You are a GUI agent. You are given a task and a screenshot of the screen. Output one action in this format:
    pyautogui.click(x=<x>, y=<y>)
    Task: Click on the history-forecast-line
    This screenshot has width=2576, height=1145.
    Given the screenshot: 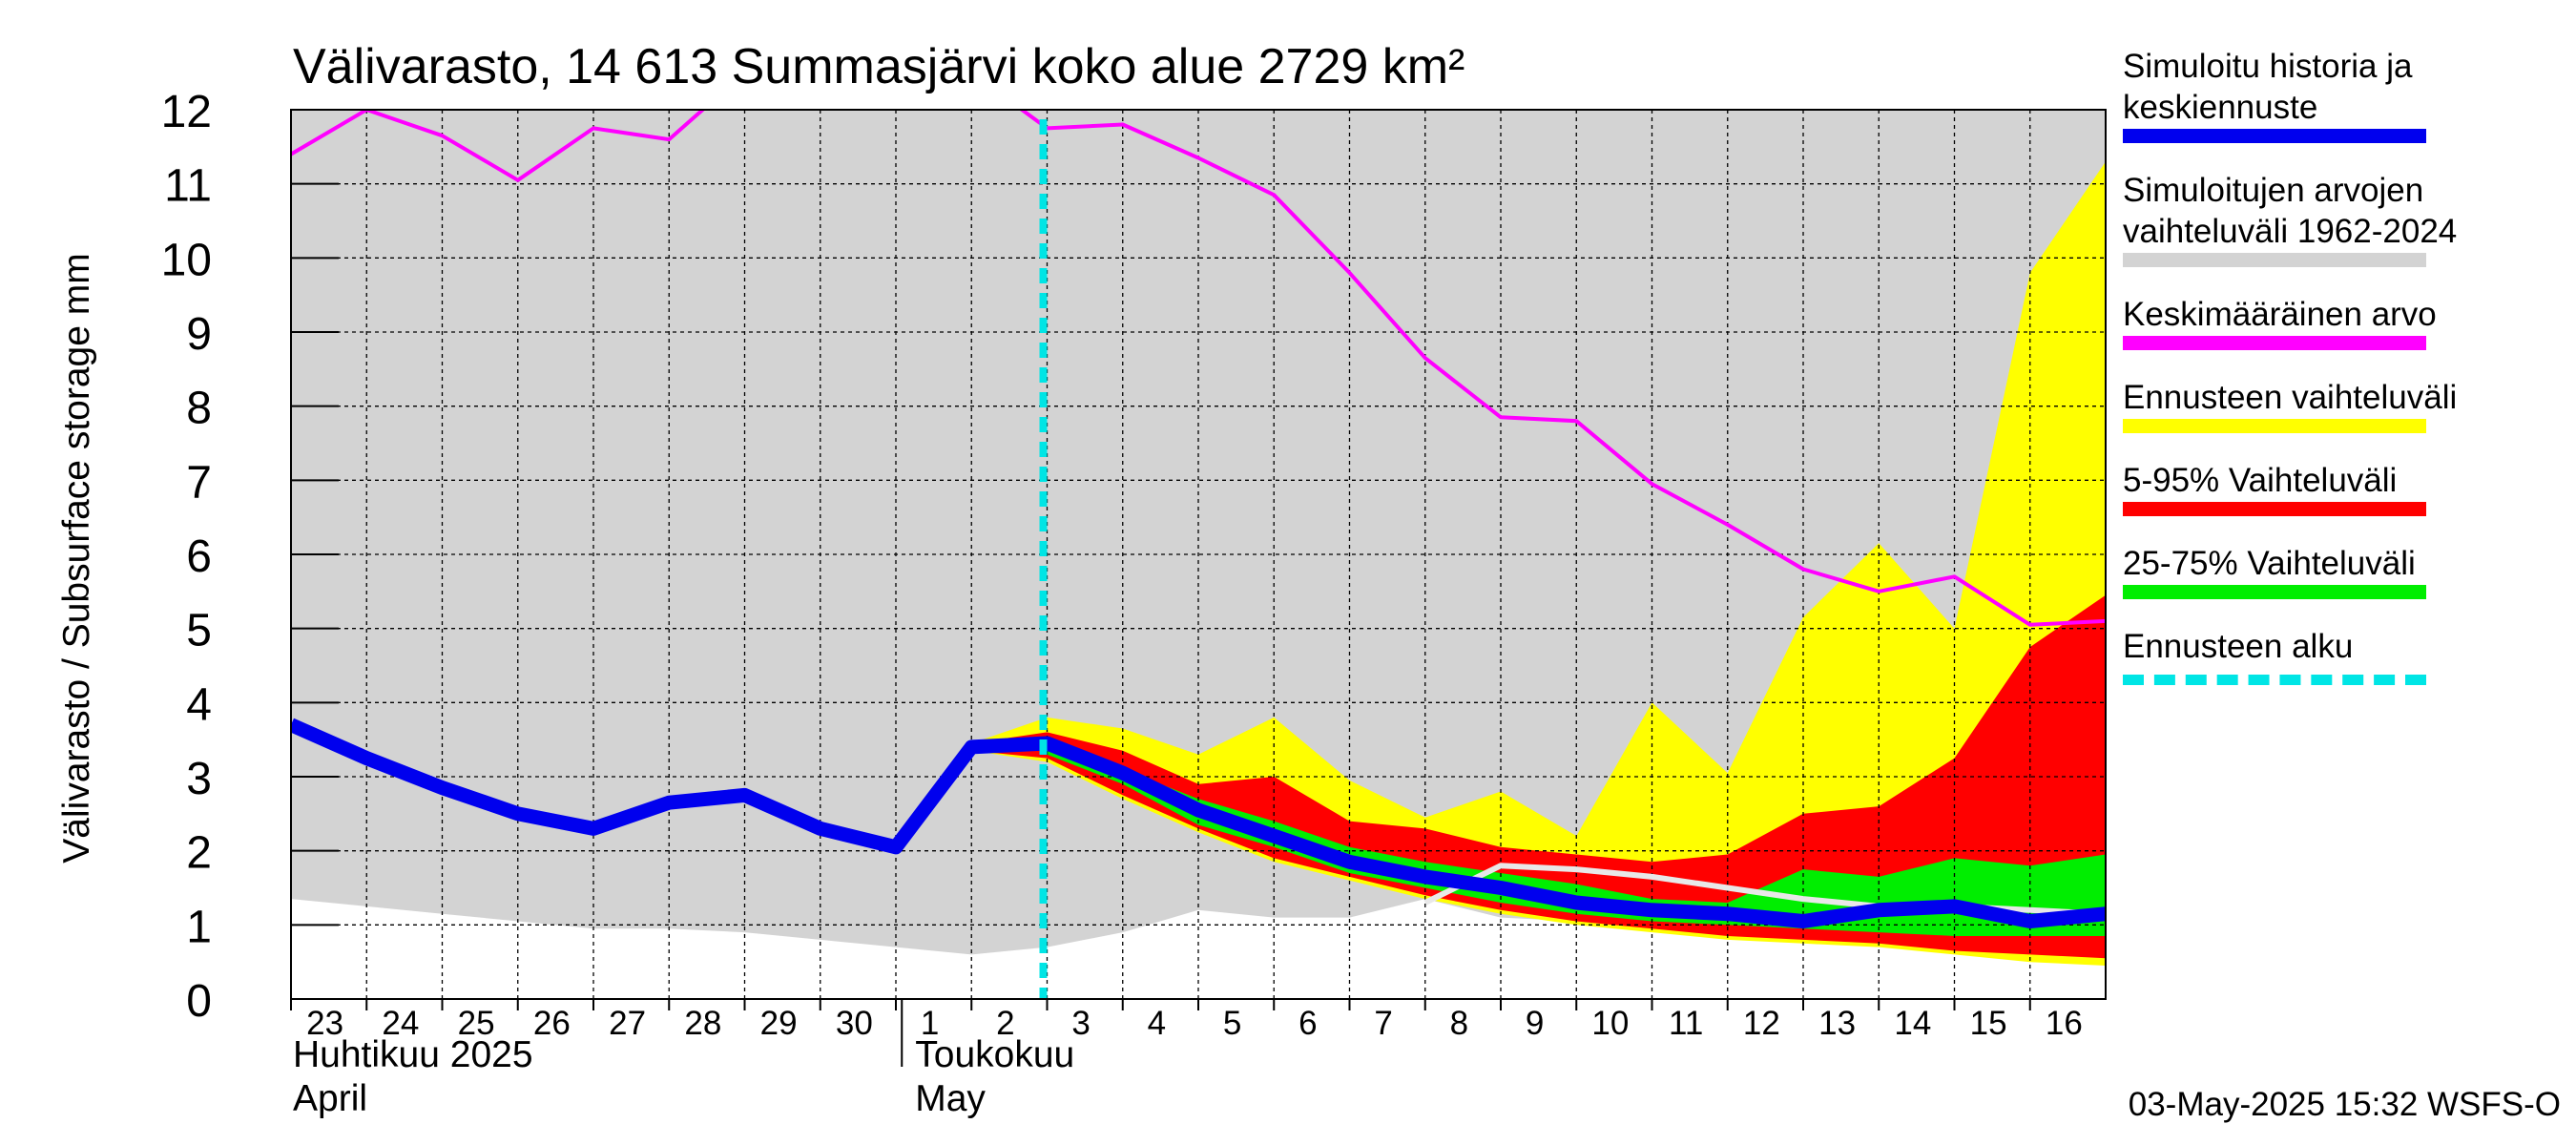 What is the action you would take?
    pyautogui.click(x=1198, y=823)
    